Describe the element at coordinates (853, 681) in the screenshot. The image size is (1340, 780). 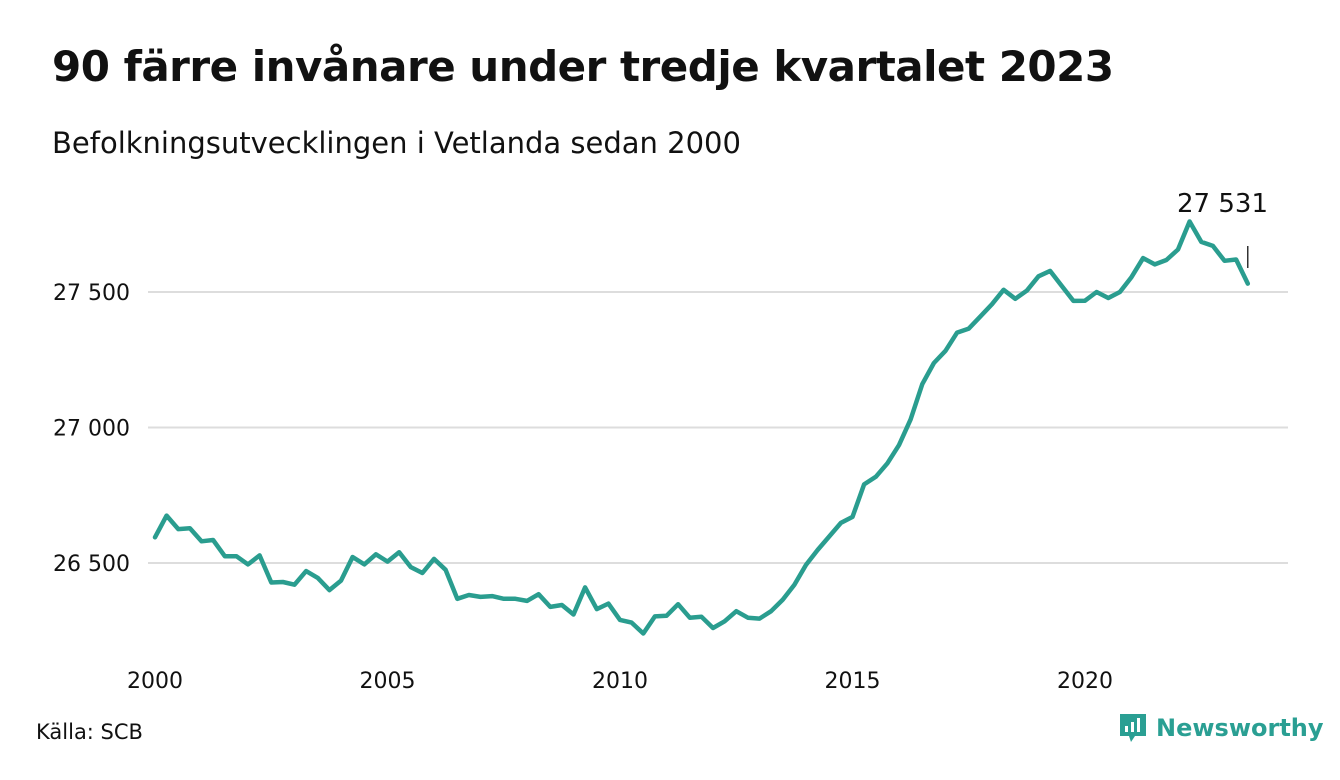
I see `x-tick-label: 2015` at that location.